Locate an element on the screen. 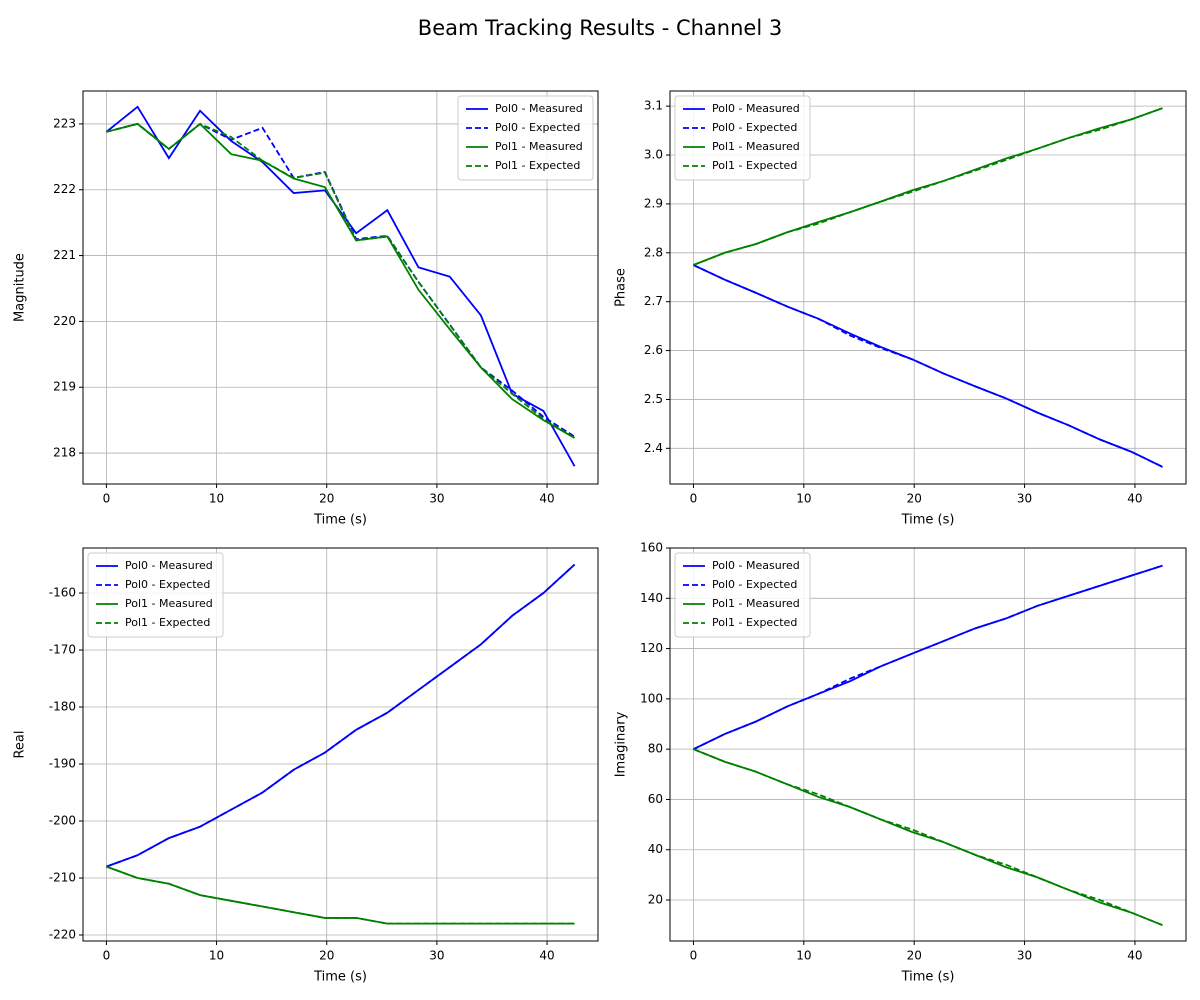 This screenshot has height=1000, width=1200. y-tick-label: -220 is located at coordinates (62, 935).